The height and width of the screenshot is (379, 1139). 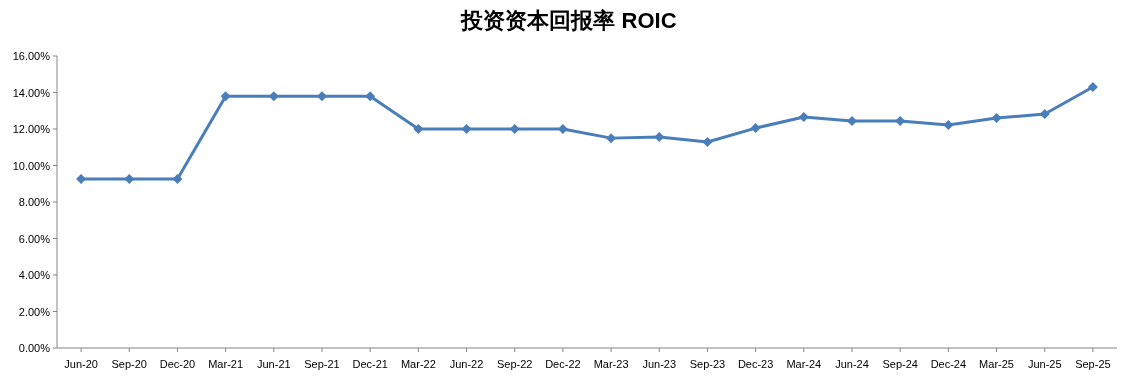 I want to click on x-tick-label: Mar-21, so click(x=226, y=364).